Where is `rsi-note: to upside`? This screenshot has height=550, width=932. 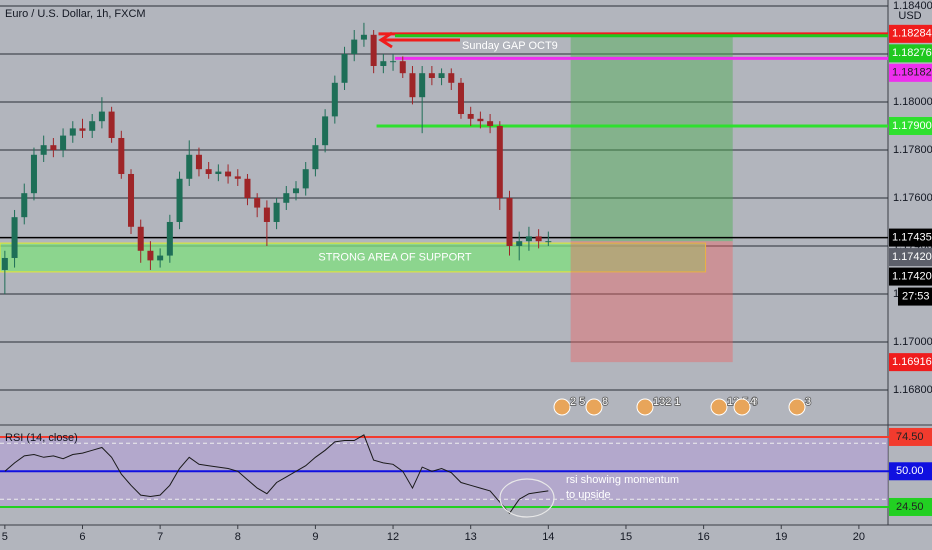 rsi-note: to upside is located at coordinates (588, 495).